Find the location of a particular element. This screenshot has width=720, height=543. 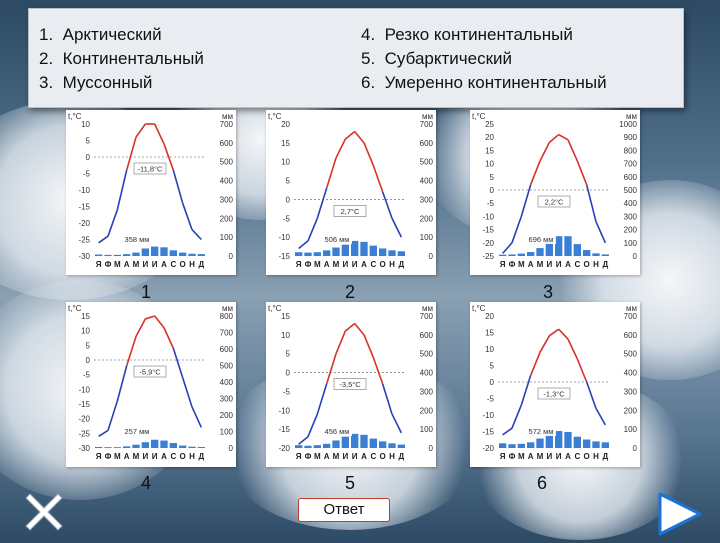

answer-button: Ответ is located at coordinates (344, 510).